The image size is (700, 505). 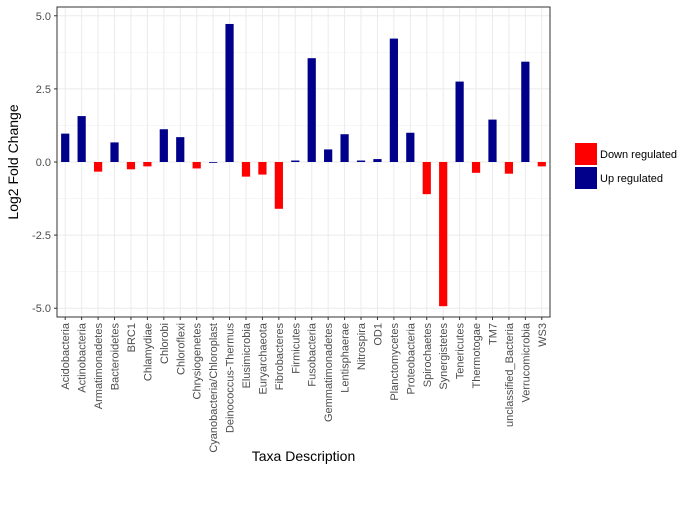 What do you see at coordinates (378, 334) in the screenshot?
I see `x-tick-label: OD1` at bounding box center [378, 334].